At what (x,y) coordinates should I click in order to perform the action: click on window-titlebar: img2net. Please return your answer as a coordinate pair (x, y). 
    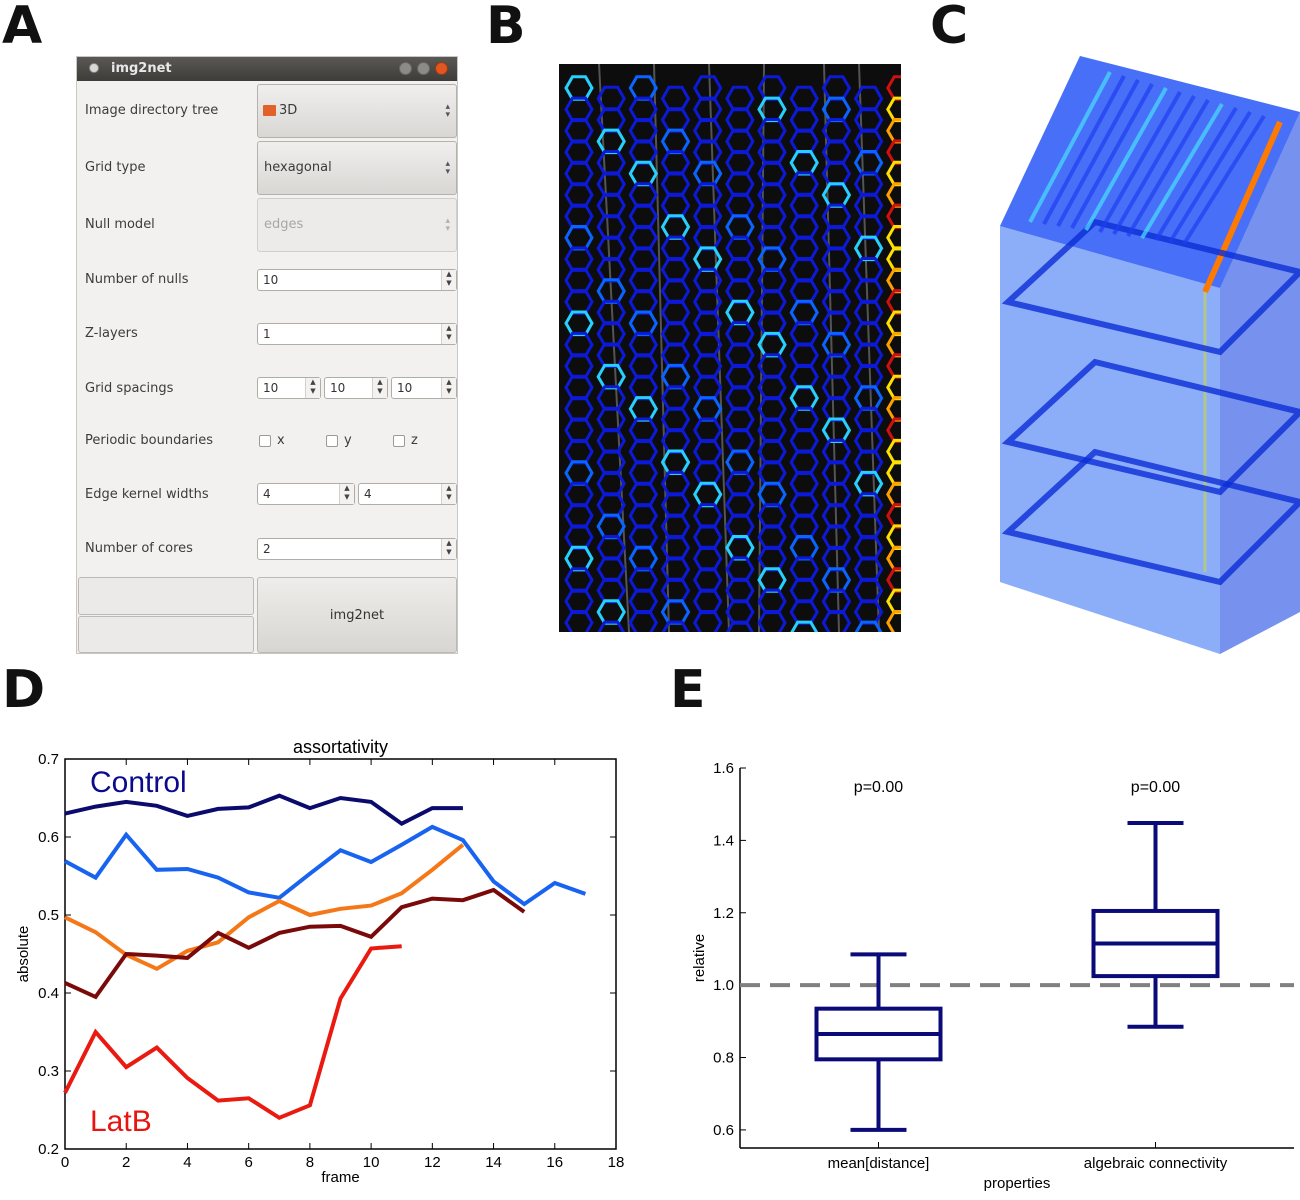
    Looking at the image, I should click on (267, 69).